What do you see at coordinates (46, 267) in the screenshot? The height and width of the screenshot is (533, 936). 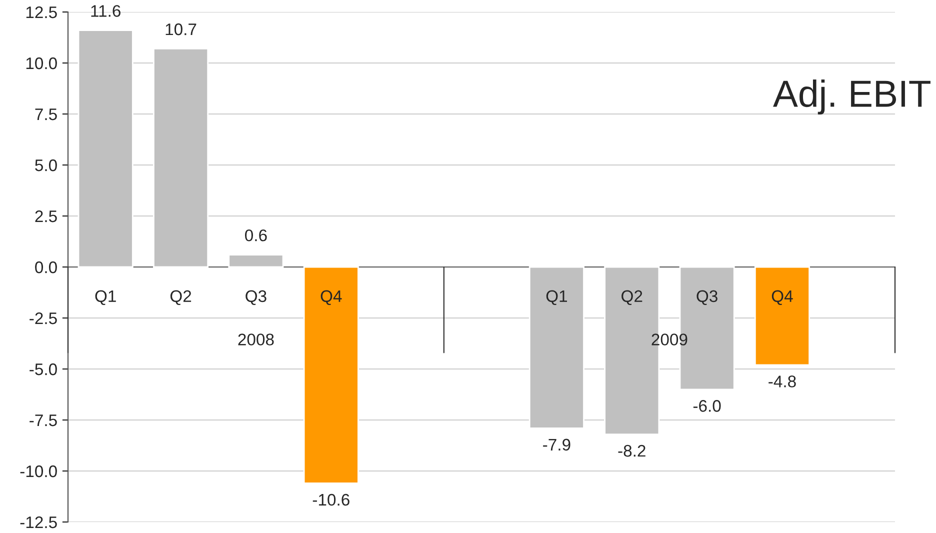 I see `y-tick-label: 0.0` at bounding box center [46, 267].